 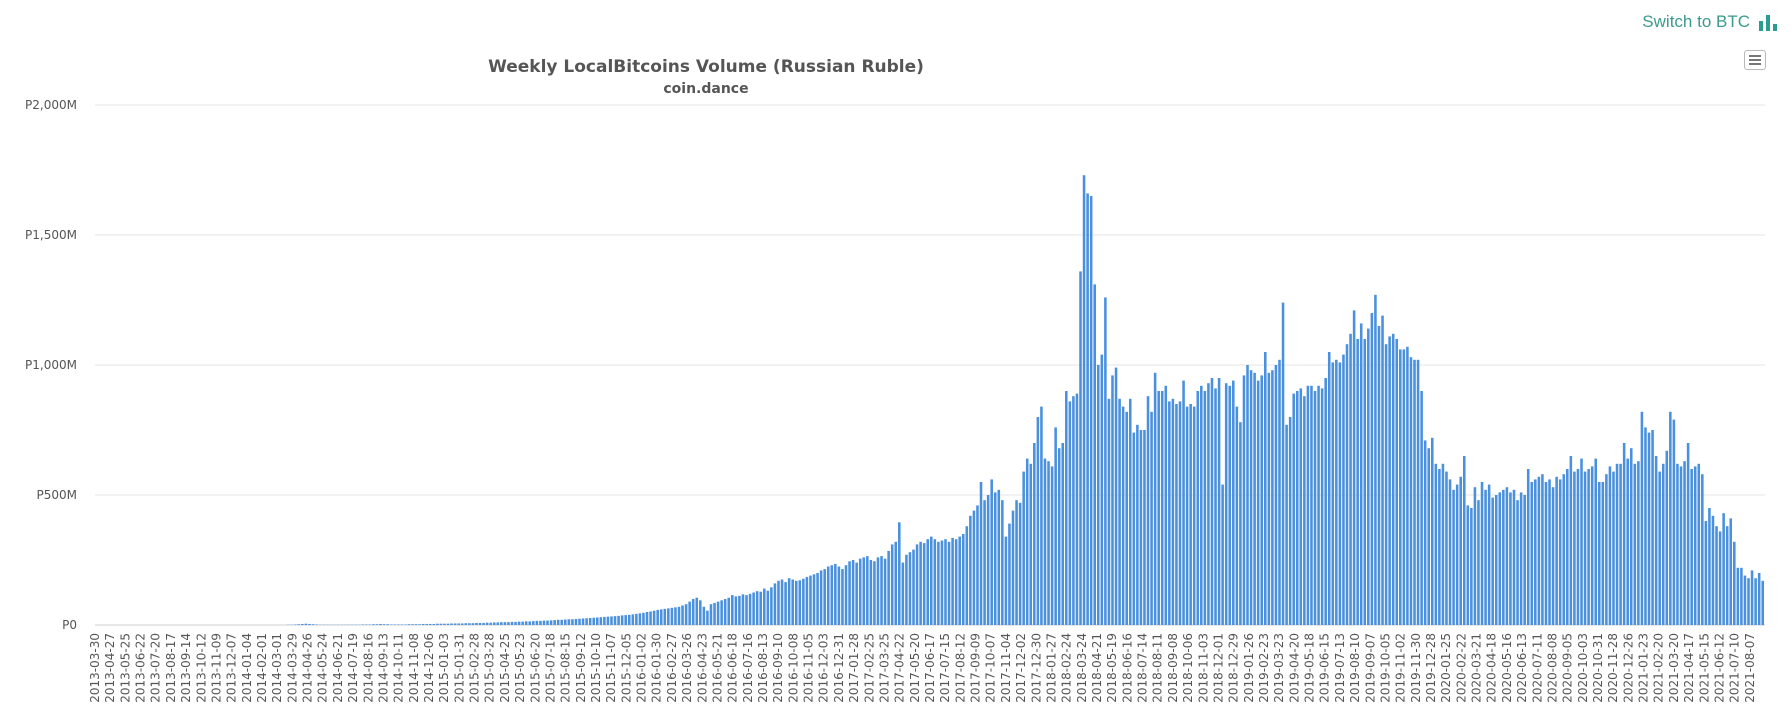 I want to click on y-tick-label: P1,500M, so click(x=51, y=235).